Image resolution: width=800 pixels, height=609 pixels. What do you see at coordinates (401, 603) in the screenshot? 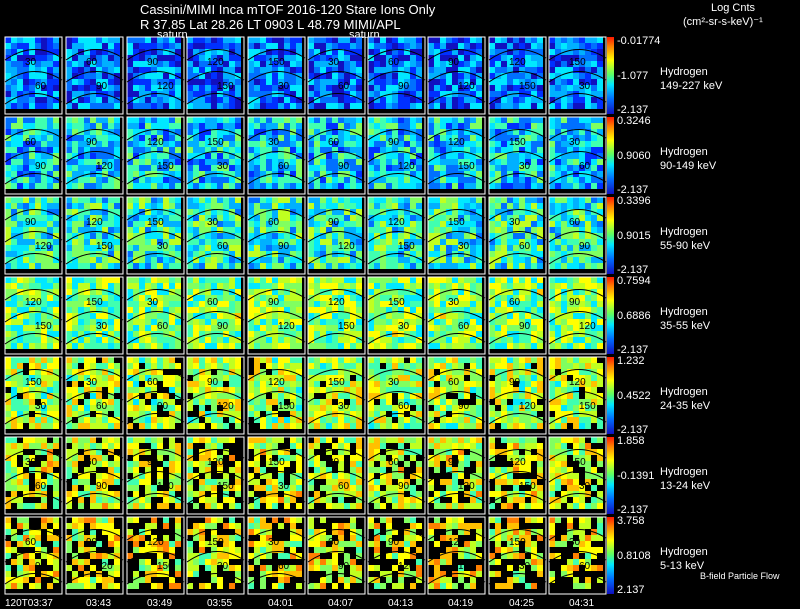
I see `time-tick-label: 04:13` at bounding box center [401, 603].